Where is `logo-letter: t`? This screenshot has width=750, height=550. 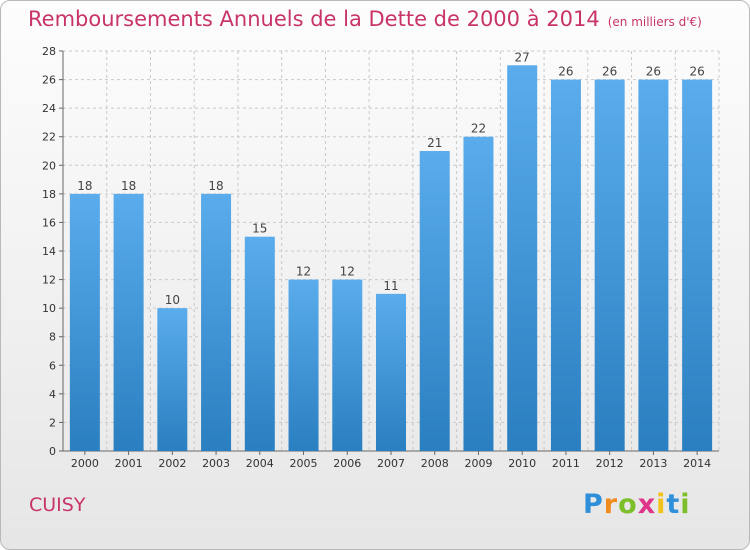 logo-letter: t is located at coordinates (673, 504).